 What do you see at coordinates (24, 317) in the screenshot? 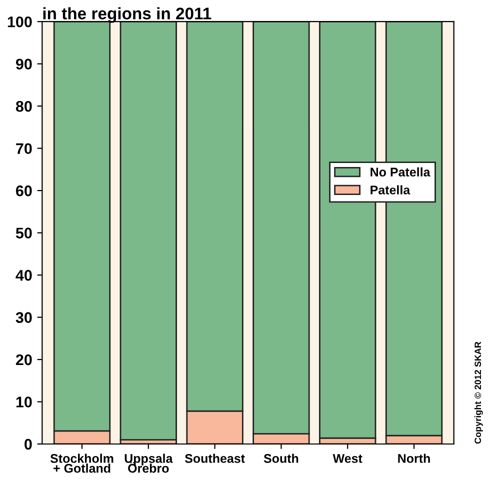
I see `y-tick-label: 30` at bounding box center [24, 317].